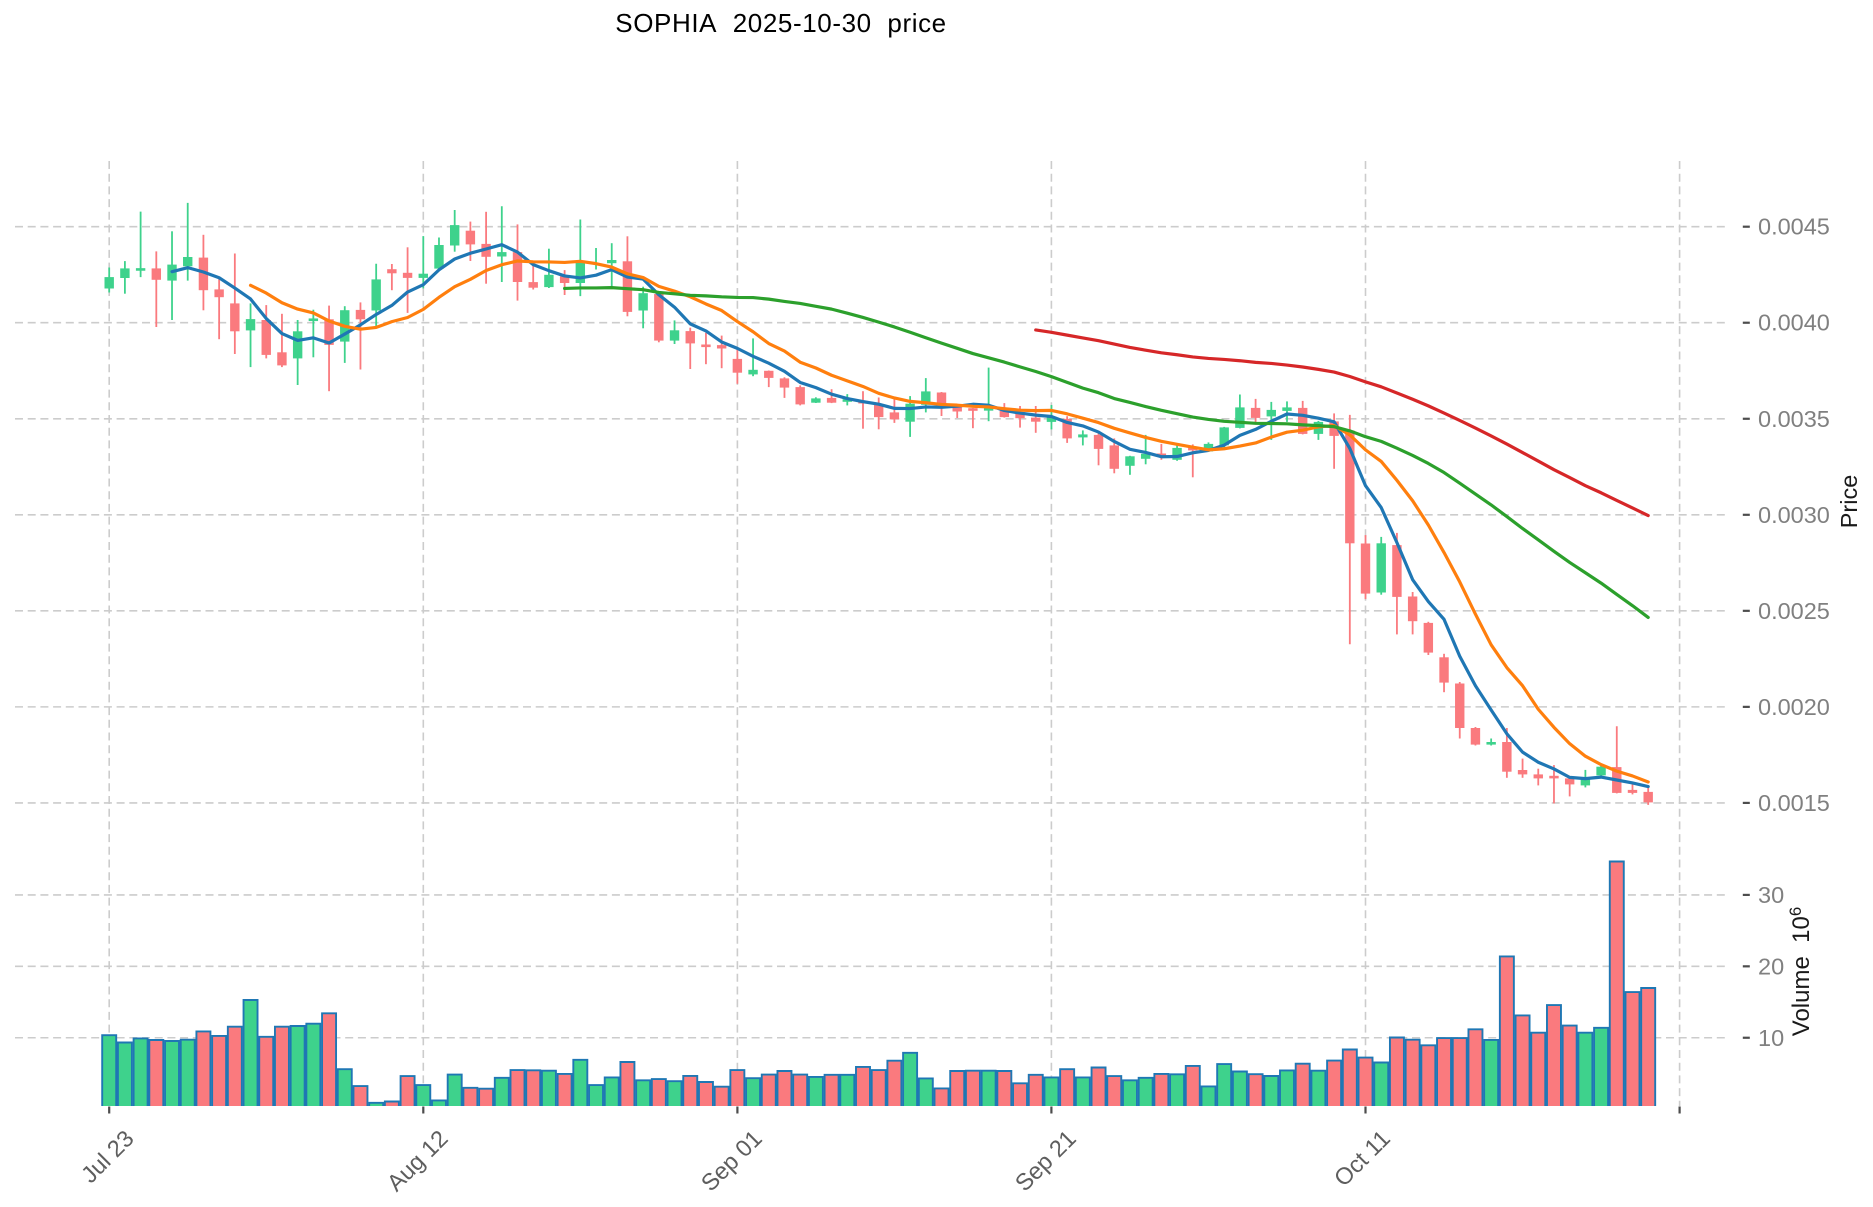 Image resolution: width=1873 pixels, height=1207 pixels. Describe the element at coordinates (1794, 803) in the screenshot. I see `svg-text: 0.0015` at that location.